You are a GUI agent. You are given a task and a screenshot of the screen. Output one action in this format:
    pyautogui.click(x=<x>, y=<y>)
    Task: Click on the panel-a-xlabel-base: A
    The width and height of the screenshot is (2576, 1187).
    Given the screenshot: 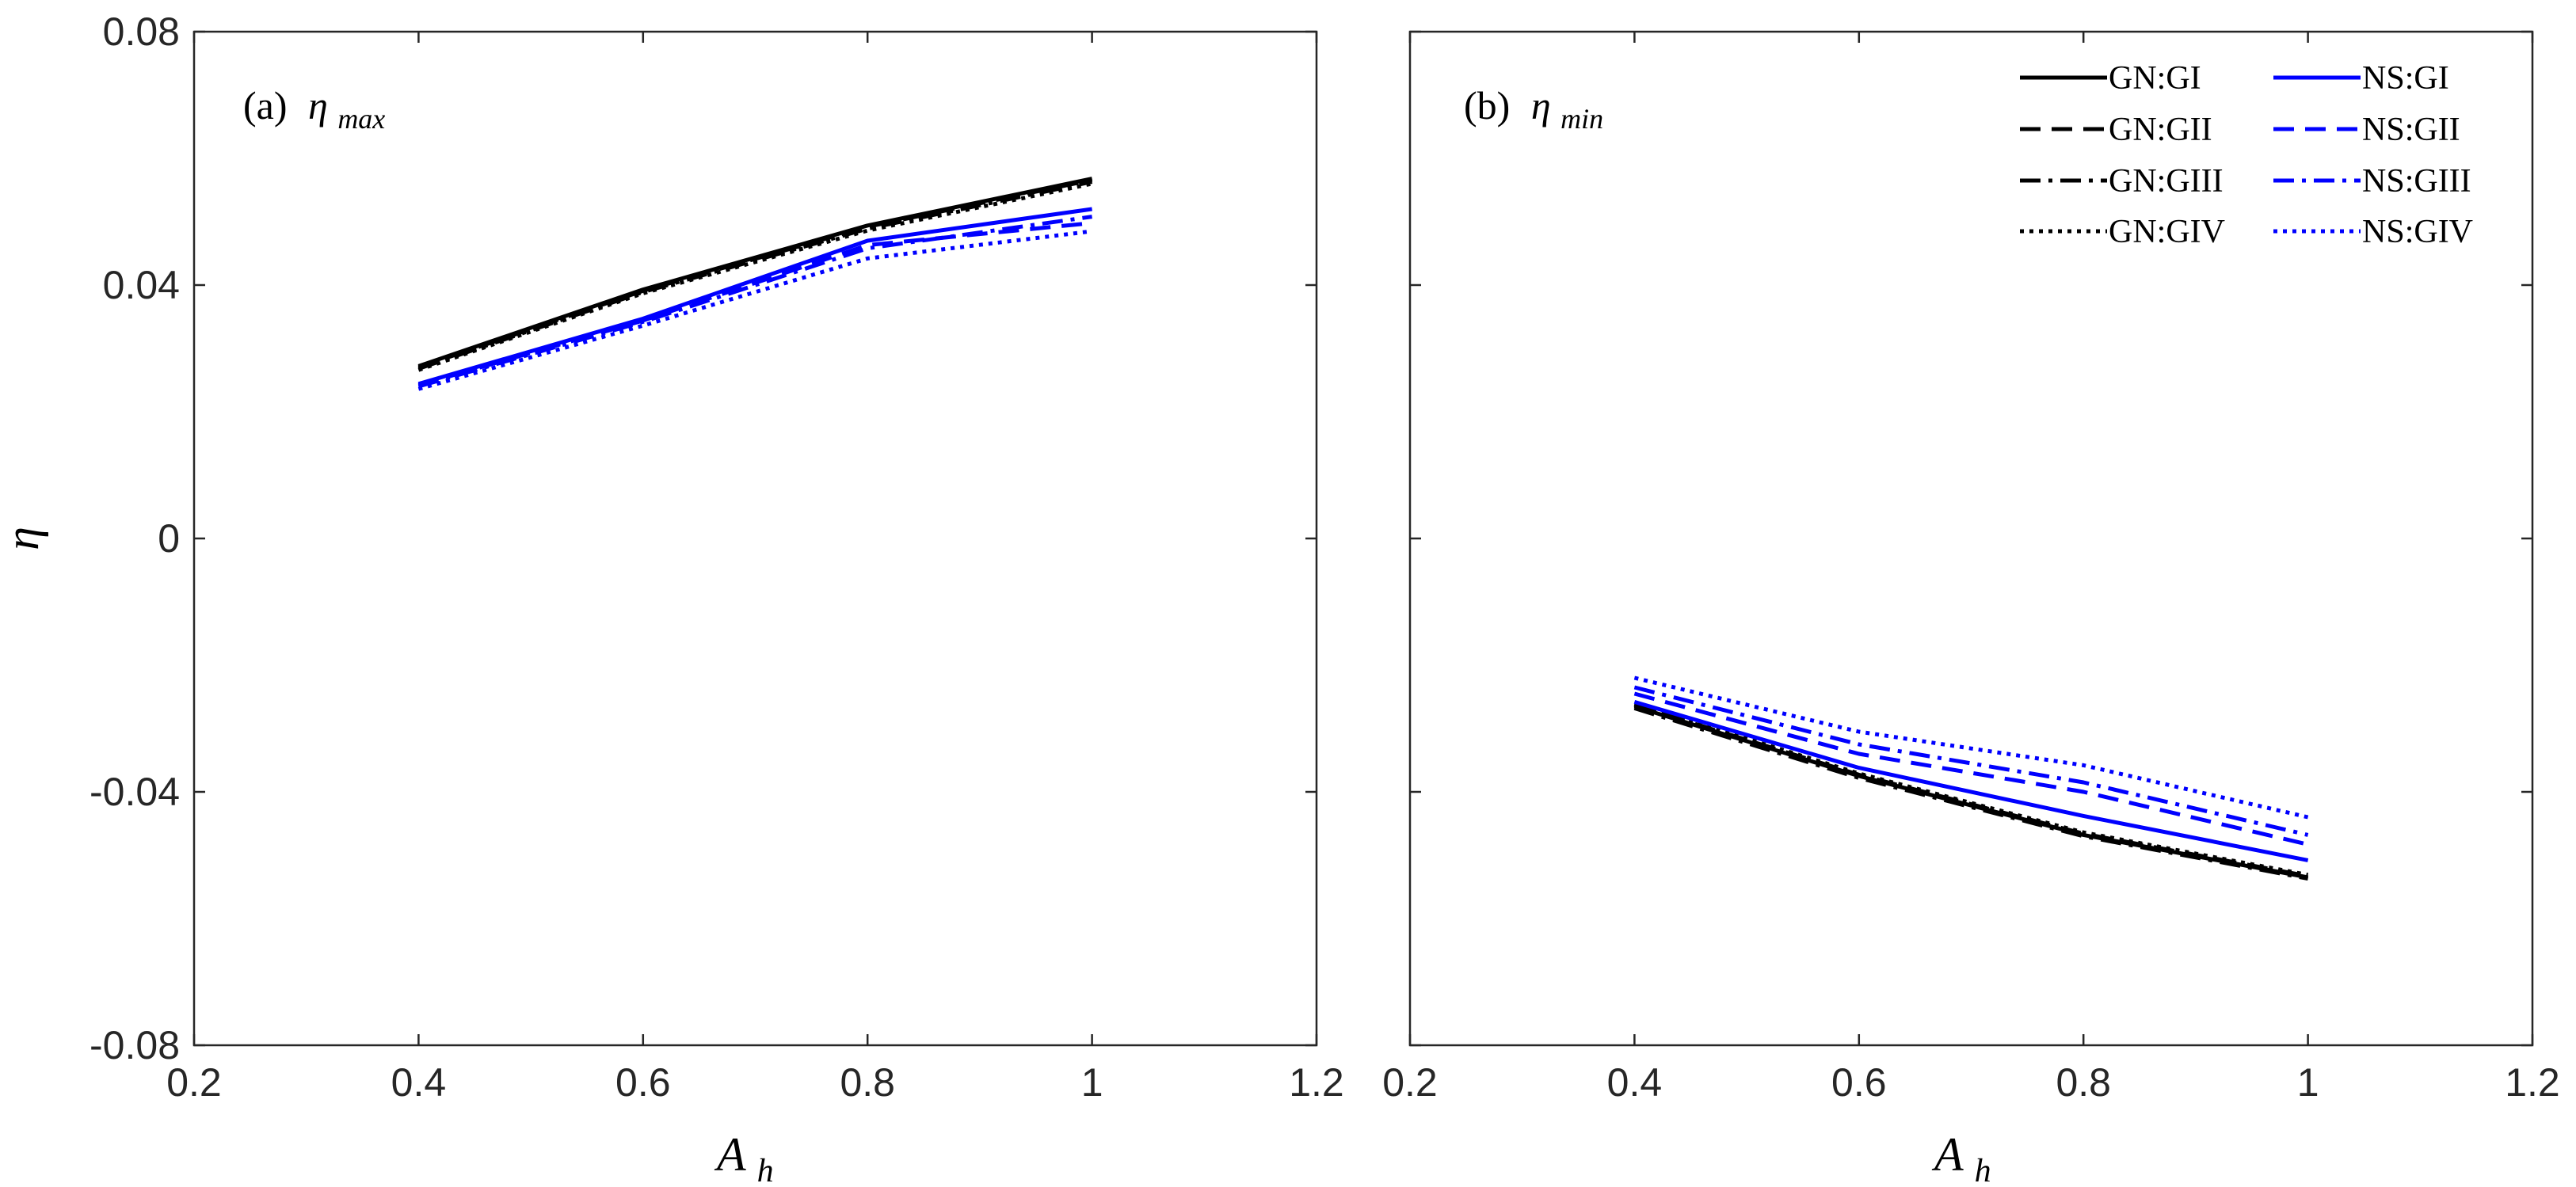 What is the action you would take?
    pyautogui.click(x=730, y=1154)
    